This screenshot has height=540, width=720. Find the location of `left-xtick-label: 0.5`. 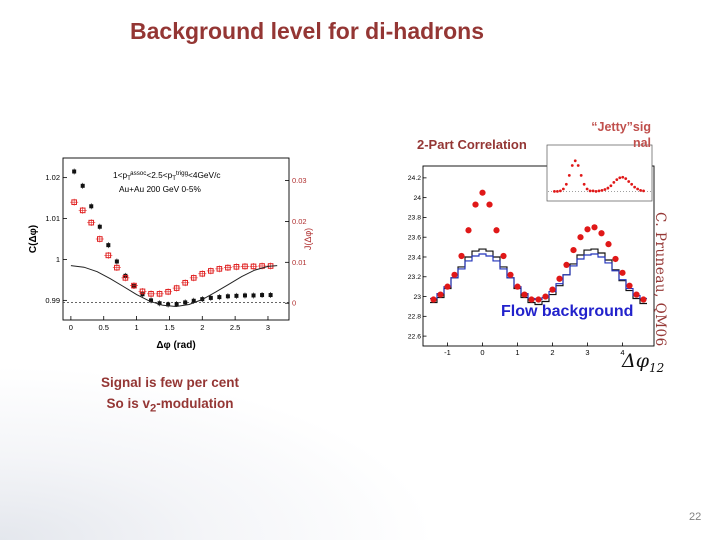

left-xtick-label: 0.5 is located at coordinates (104, 327).